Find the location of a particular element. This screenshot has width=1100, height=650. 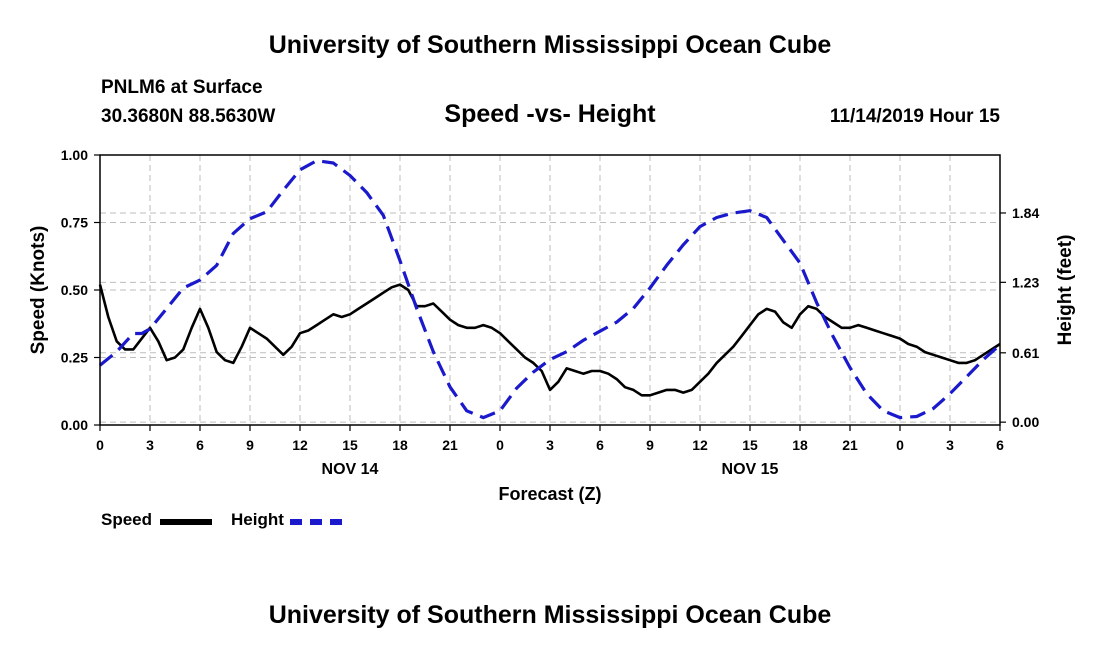

legend-speed-swatch is located at coordinates (186, 522).